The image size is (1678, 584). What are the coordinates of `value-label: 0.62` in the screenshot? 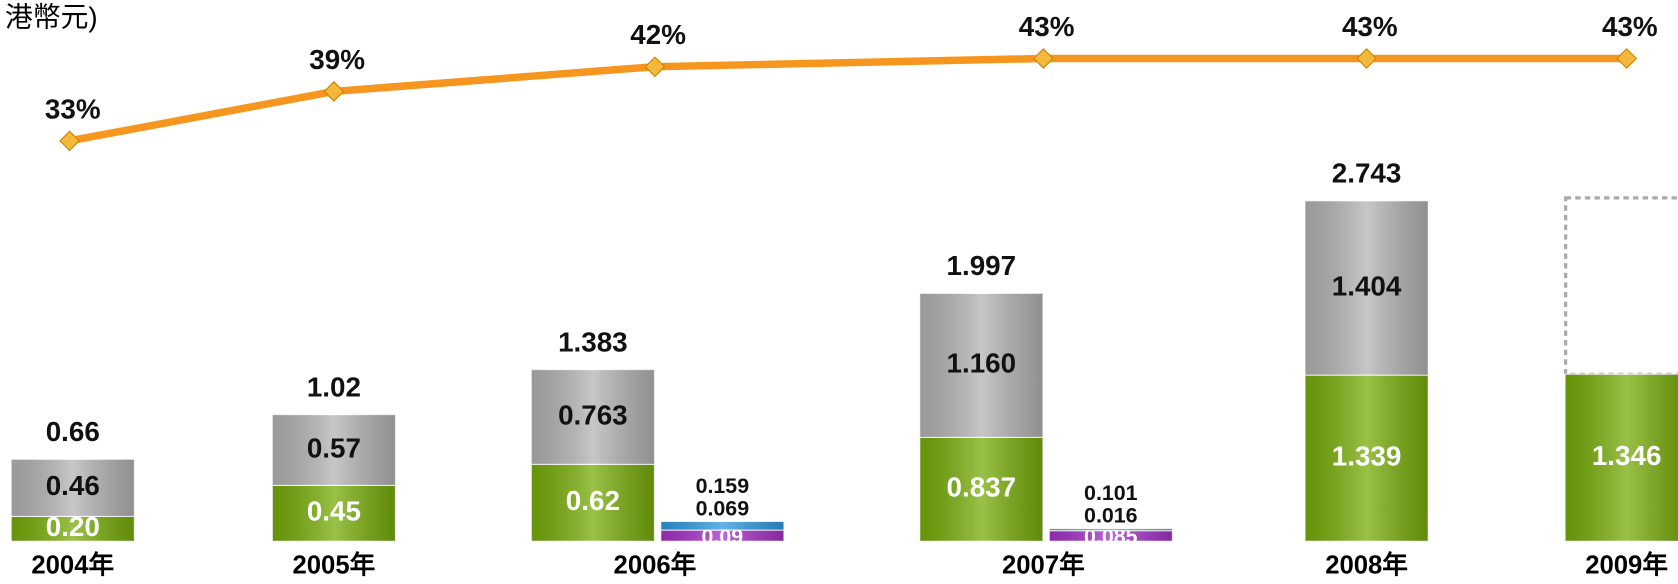 It's located at (593, 500).